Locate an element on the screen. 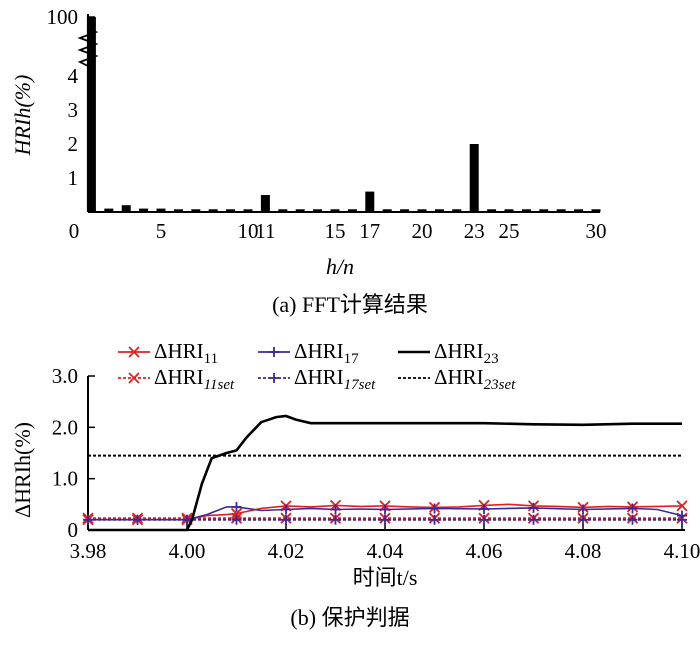 This screenshot has height=646, width=700. criterion-y-tick-label: 0 is located at coordinates (73, 530).